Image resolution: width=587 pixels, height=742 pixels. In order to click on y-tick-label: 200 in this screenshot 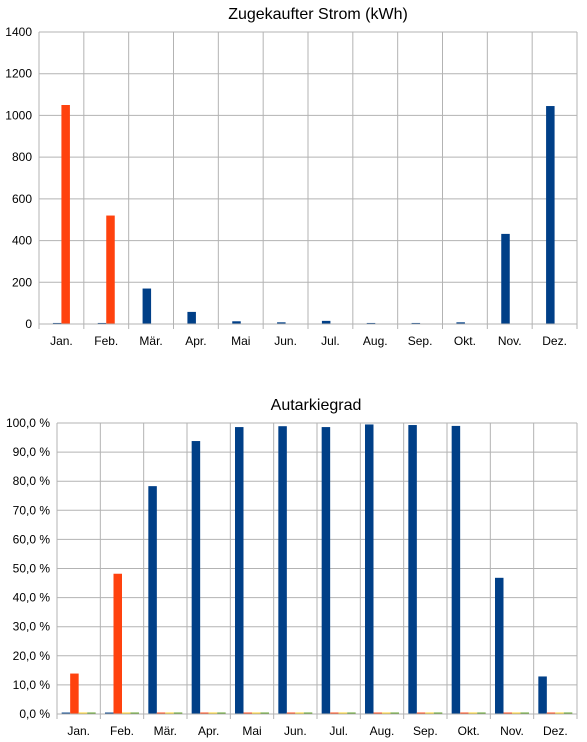, I will do `click(22, 282)`.